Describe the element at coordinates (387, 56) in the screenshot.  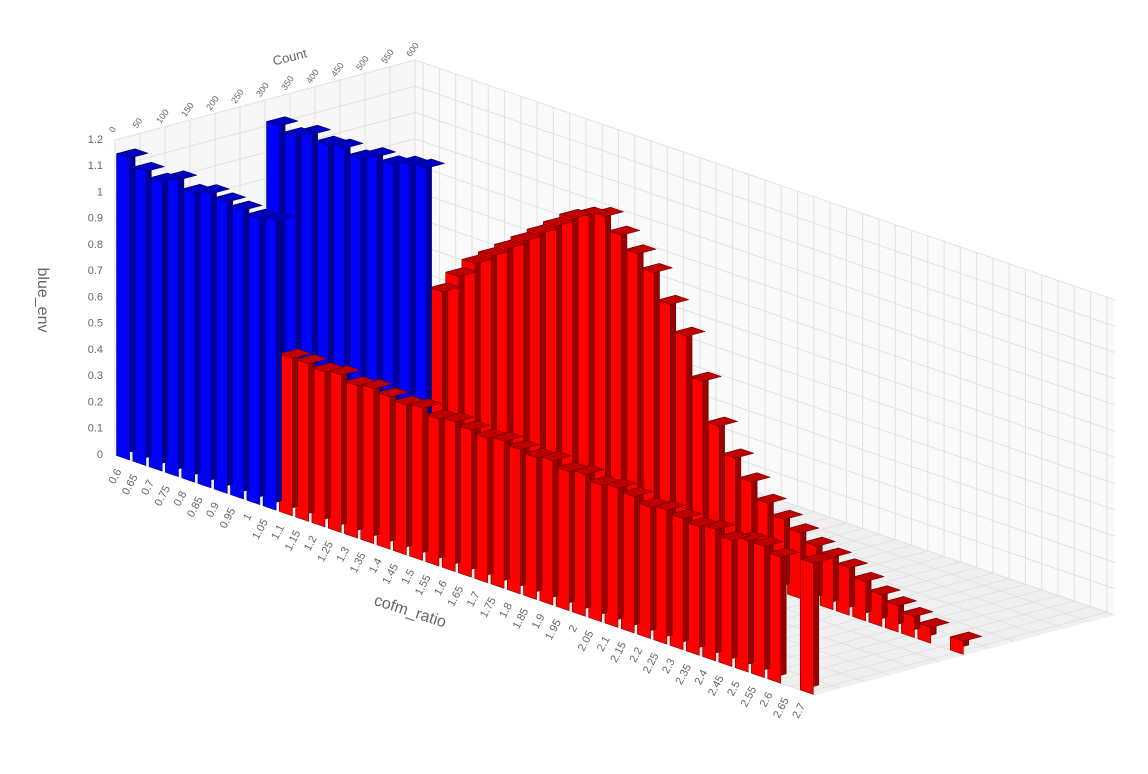
I see `y-tick-label: 550` at that location.